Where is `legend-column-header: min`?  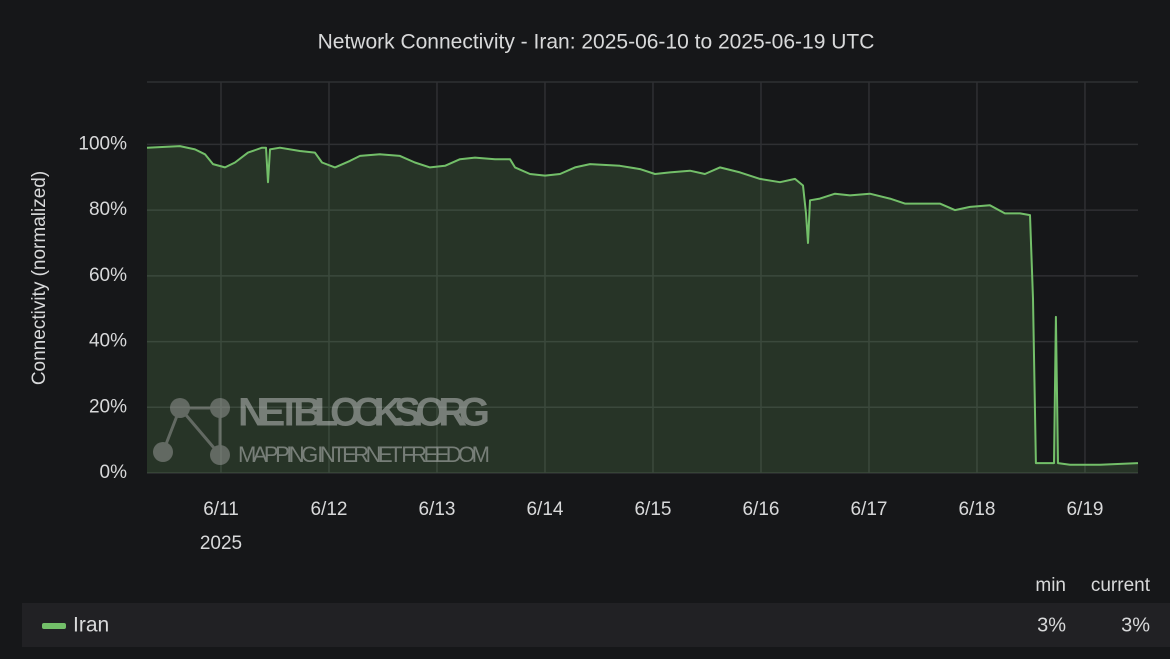 legend-column-header: min is located at coordinates (1050, 585).